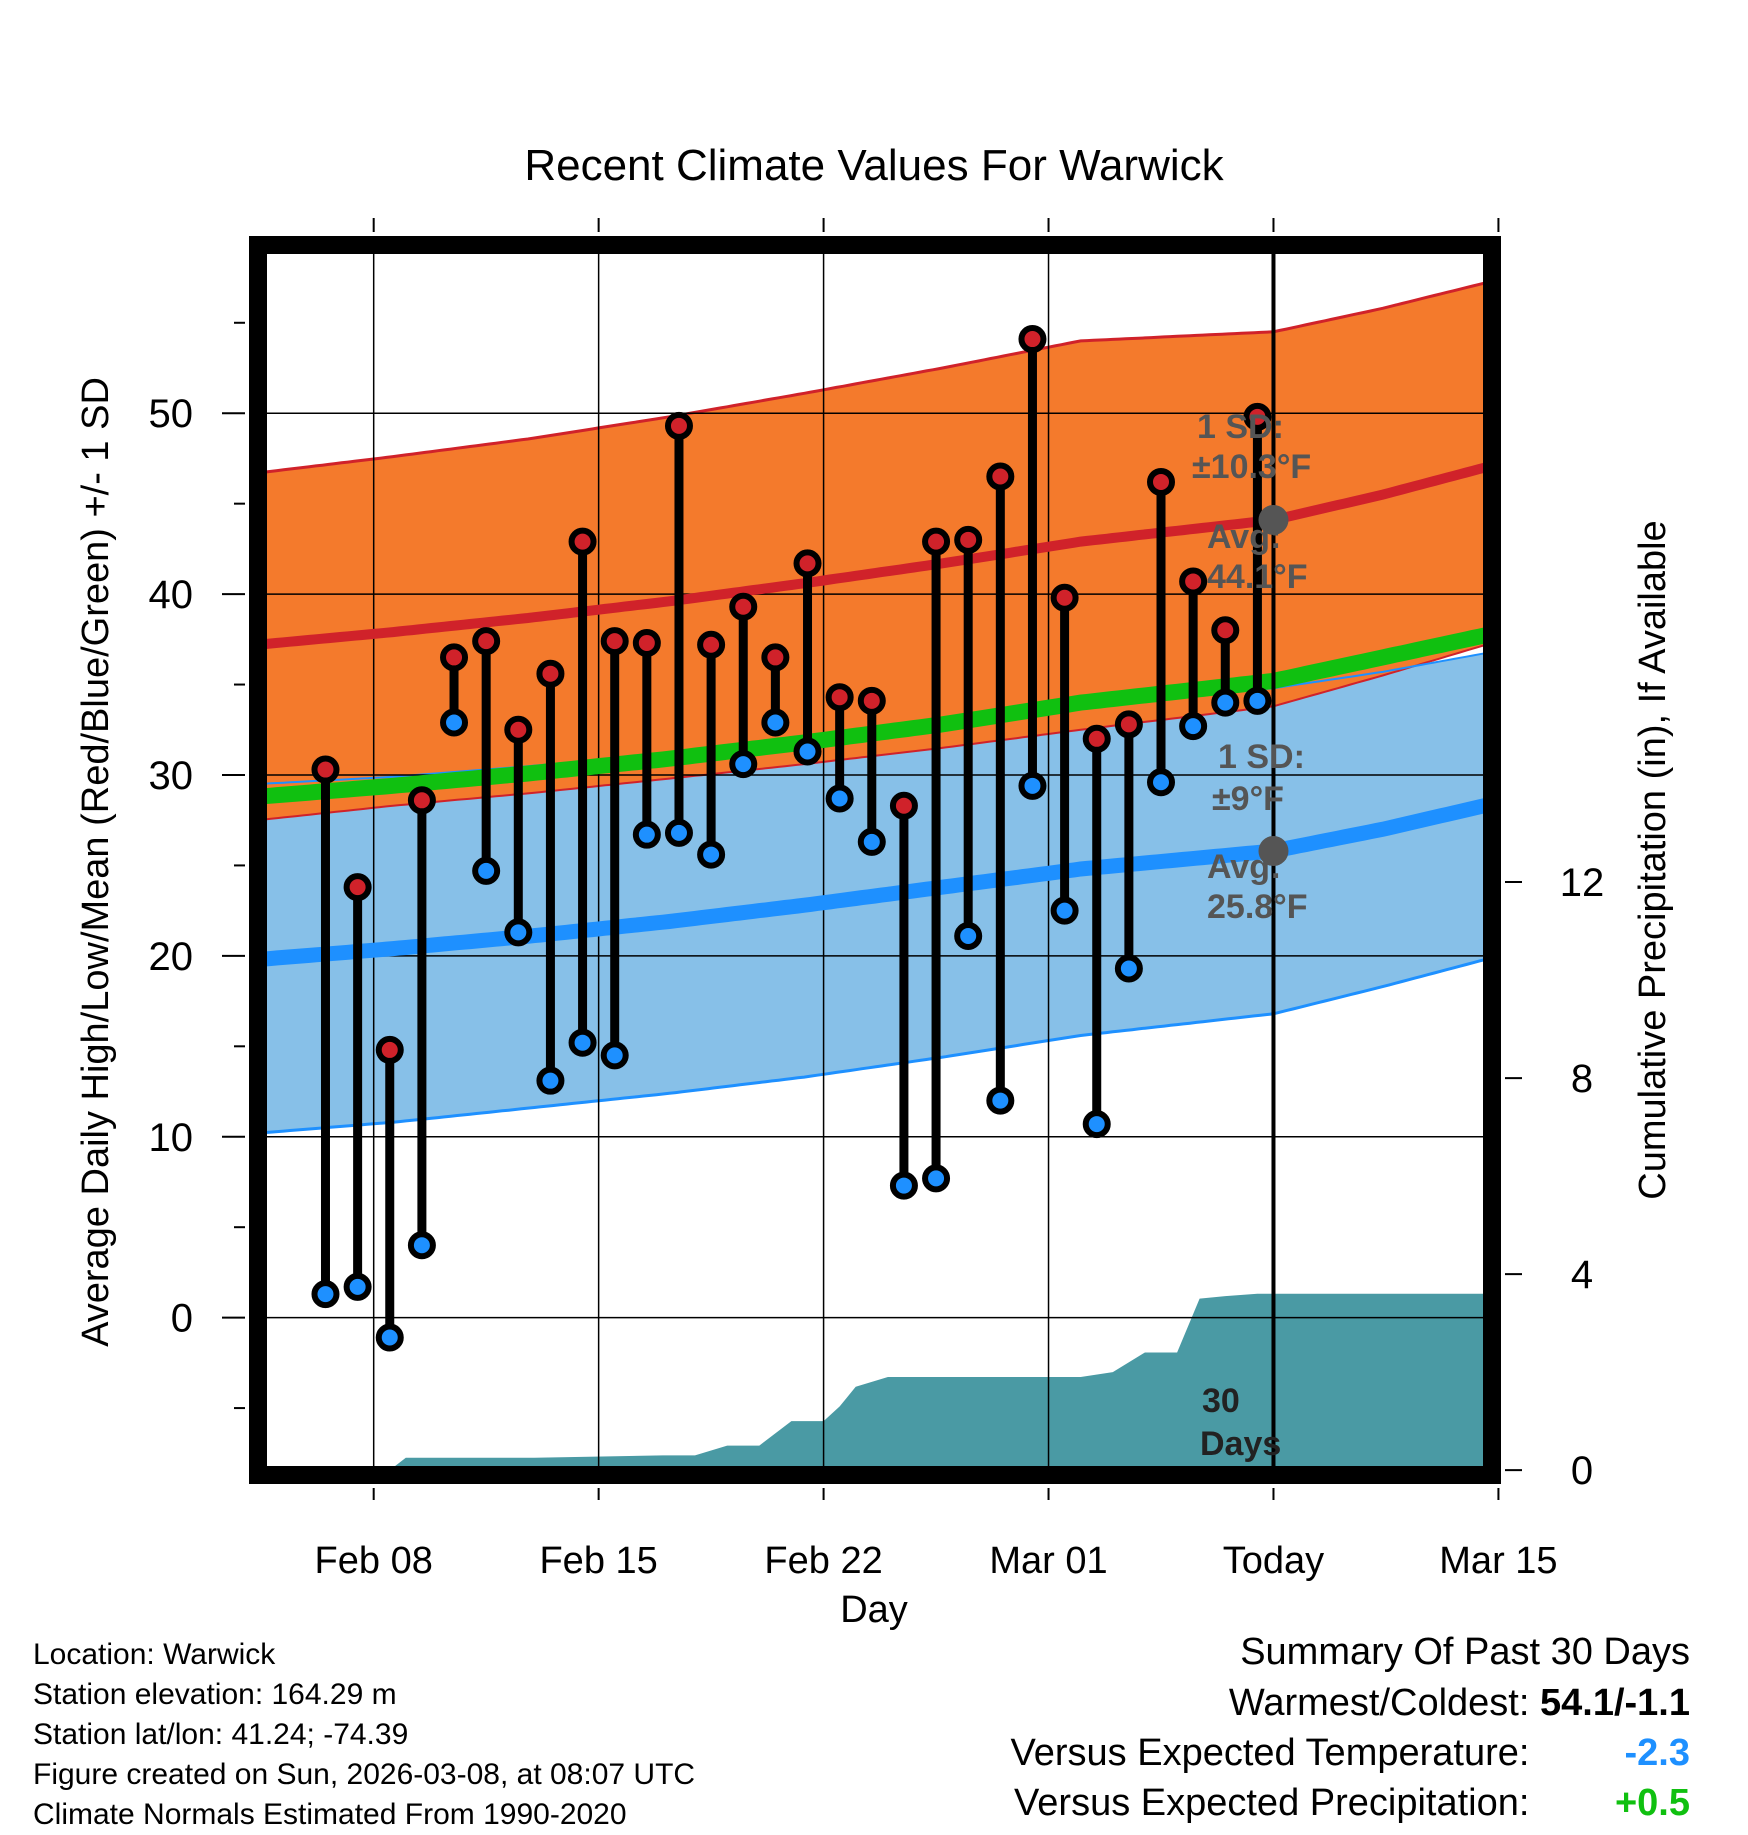  Describe the element at coordinates (875, 1382) in the screenshot. I see `precipitation-area` at that location.